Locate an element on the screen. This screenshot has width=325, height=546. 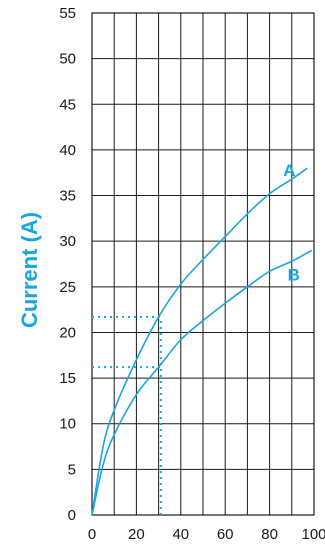
y-tick-label: 35 is located at coordinates (67, 196).